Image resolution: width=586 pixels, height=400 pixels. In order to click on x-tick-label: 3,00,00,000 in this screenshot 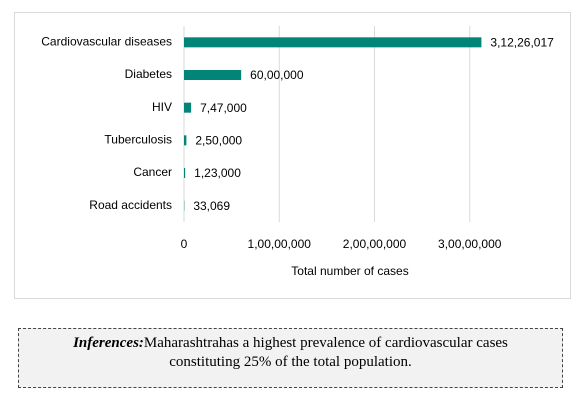, I will do `click(470, 244)`.